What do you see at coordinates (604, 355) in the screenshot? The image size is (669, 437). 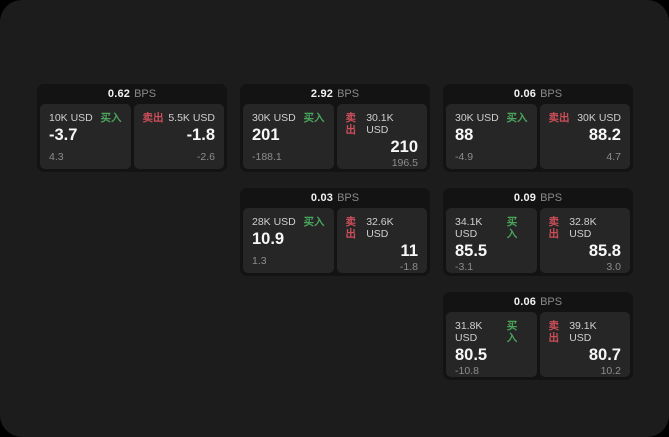 I see `sell-price: 80.7` at bounding box center [604, 355].